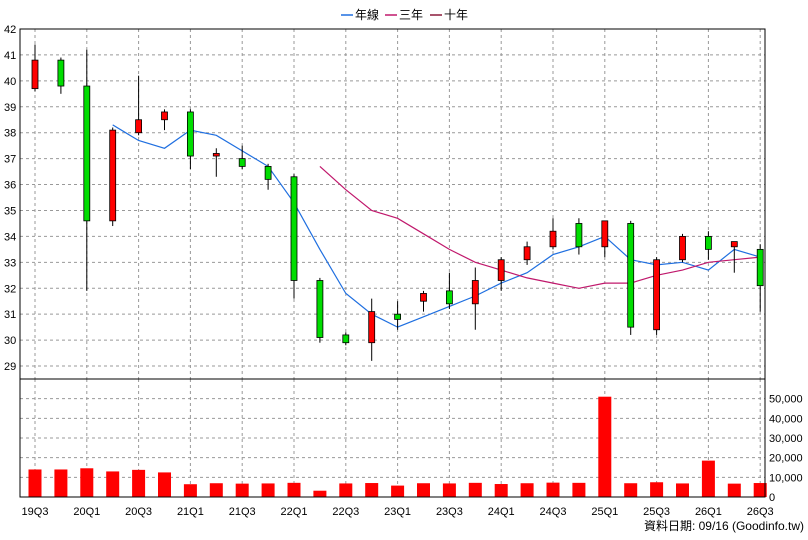 The image size is (808, 540). Describe the element at coordinates (449, 512) in the screenshot. I see `x-tick-label: 23Q3` at that location.